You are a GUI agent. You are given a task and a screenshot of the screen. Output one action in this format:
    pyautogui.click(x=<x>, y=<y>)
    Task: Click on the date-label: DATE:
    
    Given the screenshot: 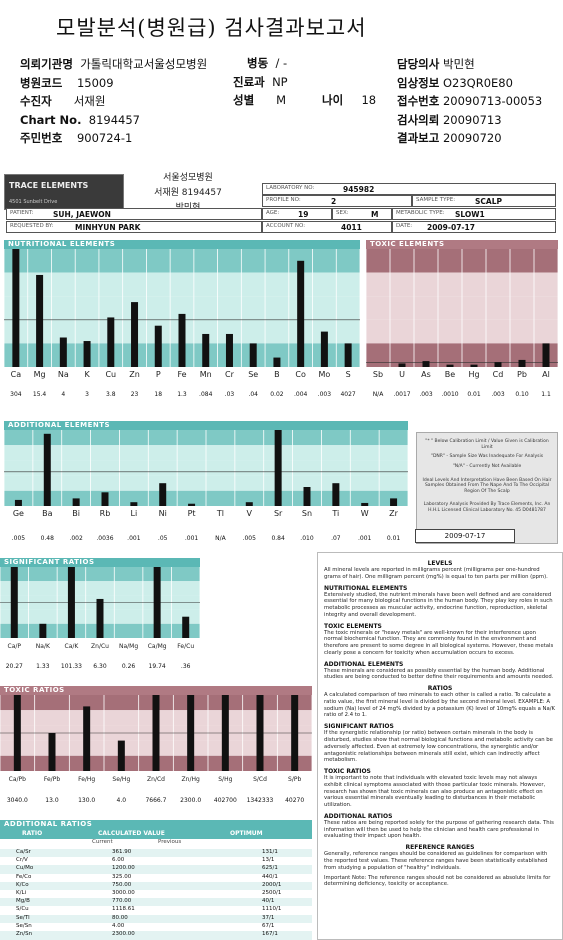 What is the action you would take?
    pyautogui.click(x=404, y=226)
    